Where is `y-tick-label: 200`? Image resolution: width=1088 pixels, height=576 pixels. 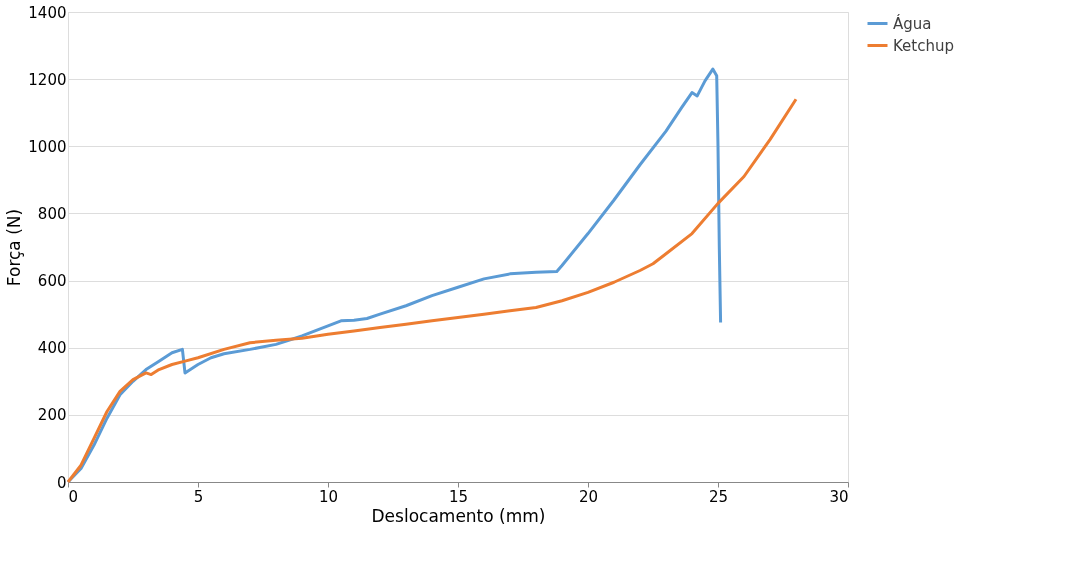 y-tick-label: 200 is located at coordinates (52, 415).